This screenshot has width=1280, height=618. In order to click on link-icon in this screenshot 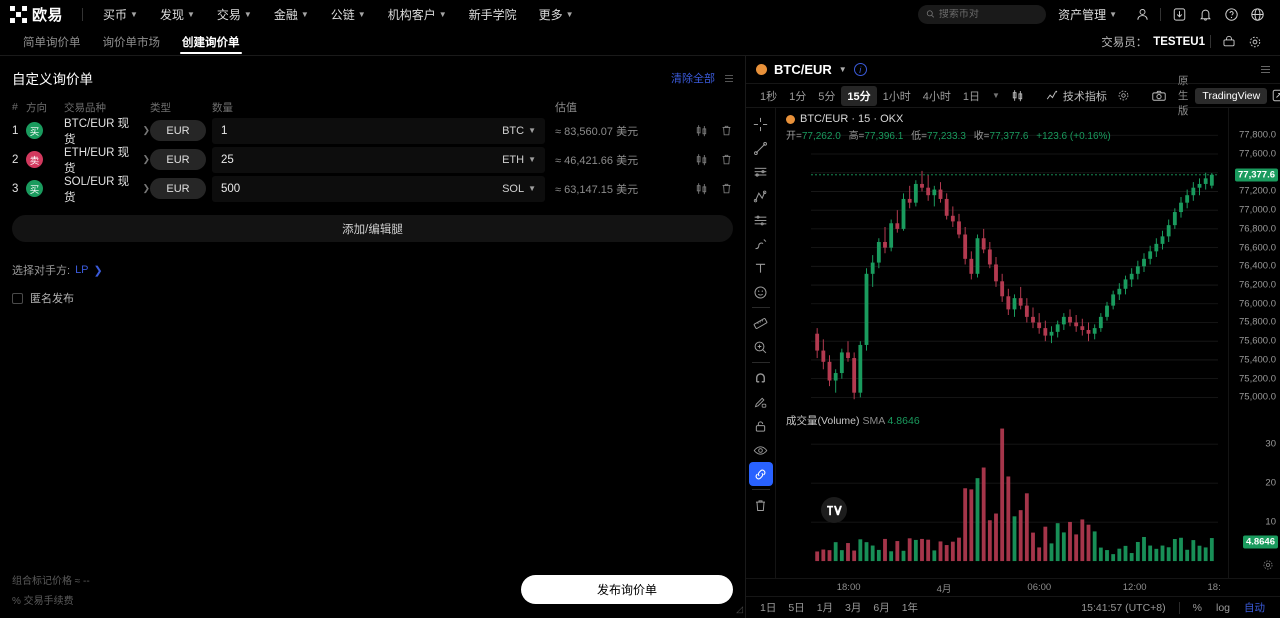, I will do `click(760, 474)`.